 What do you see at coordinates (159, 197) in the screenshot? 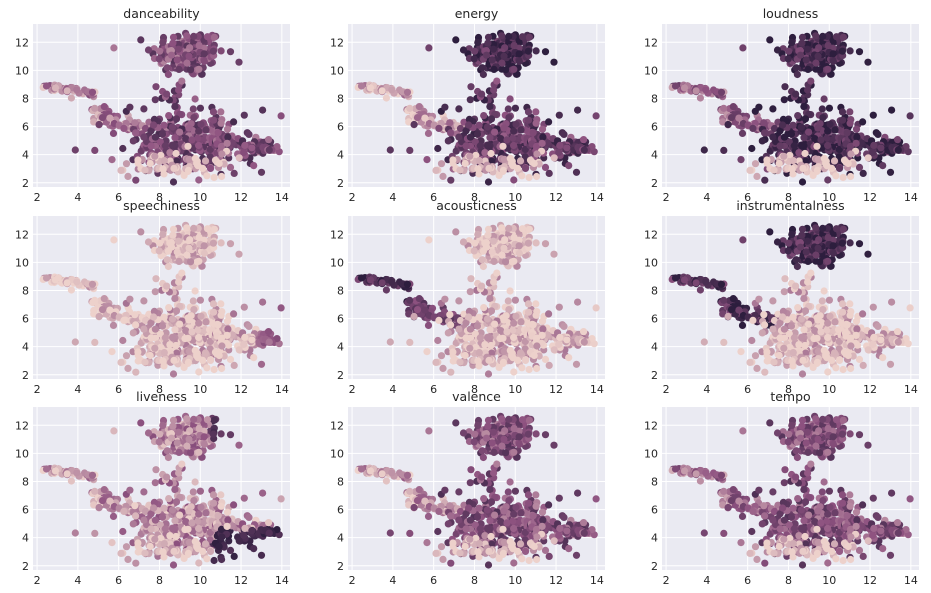
I see `x-tick-label: 8` at bounding box center [159, 197].